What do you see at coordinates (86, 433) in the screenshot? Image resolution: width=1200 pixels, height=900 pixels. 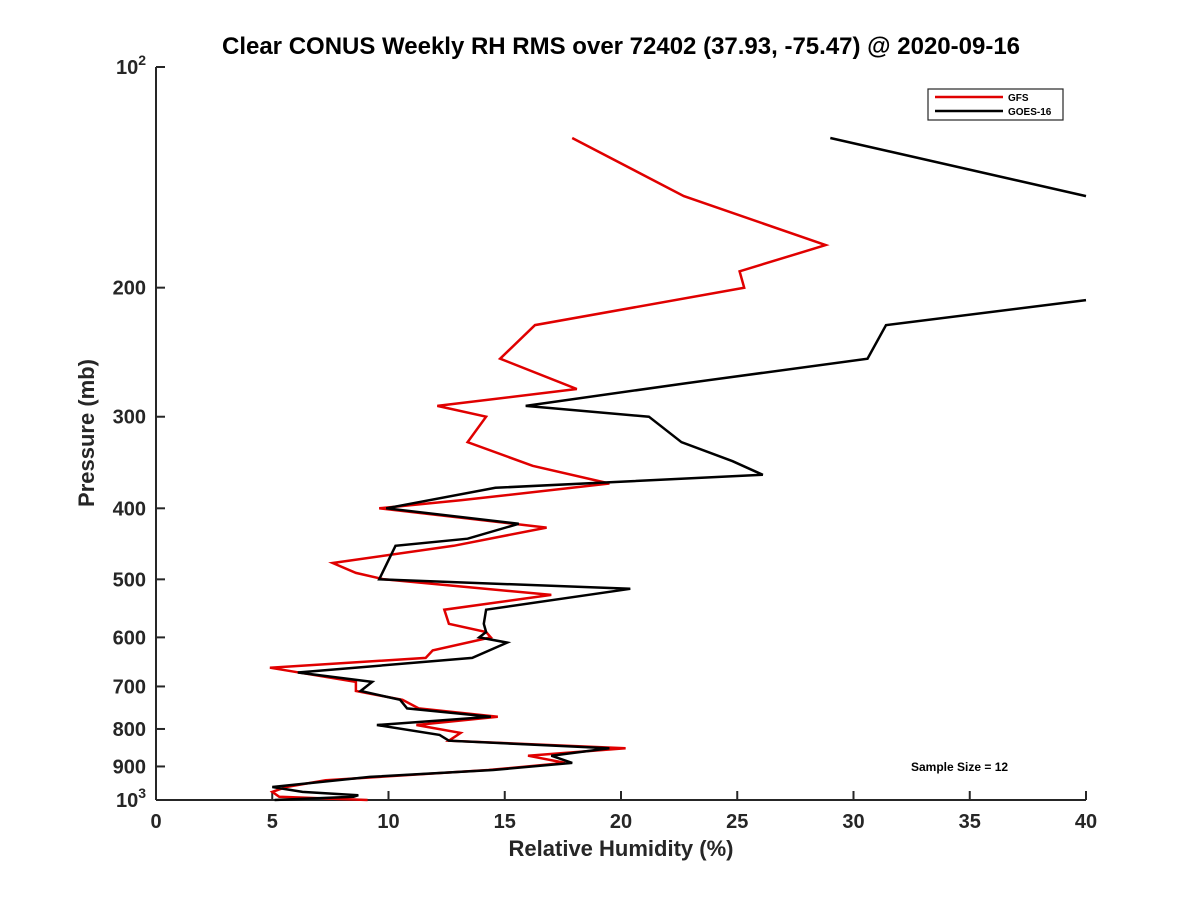 I see `y-axis-label: Pressure (mb)` at bounding box center [86, 433].